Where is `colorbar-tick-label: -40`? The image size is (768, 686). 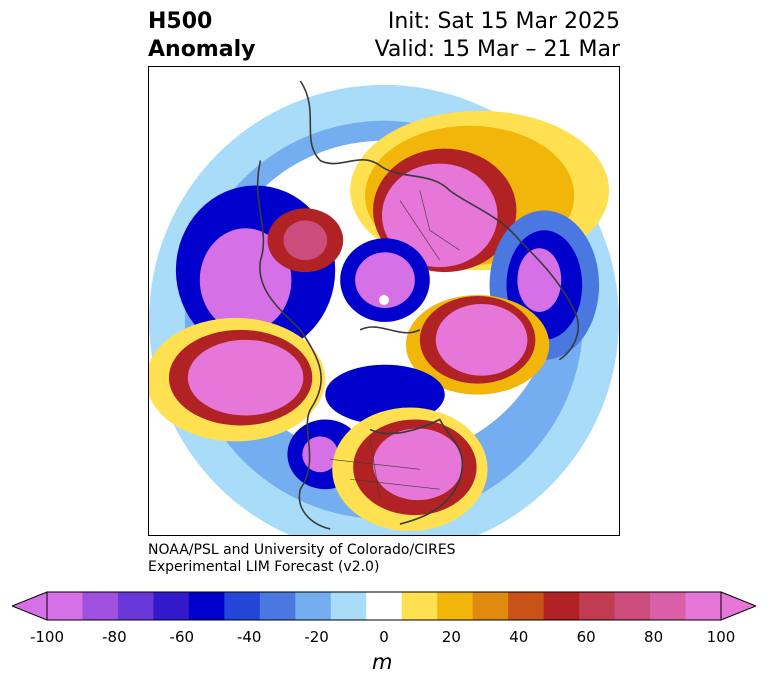
colorbar-tick-label: -40 is located at coordinates (249, 637).